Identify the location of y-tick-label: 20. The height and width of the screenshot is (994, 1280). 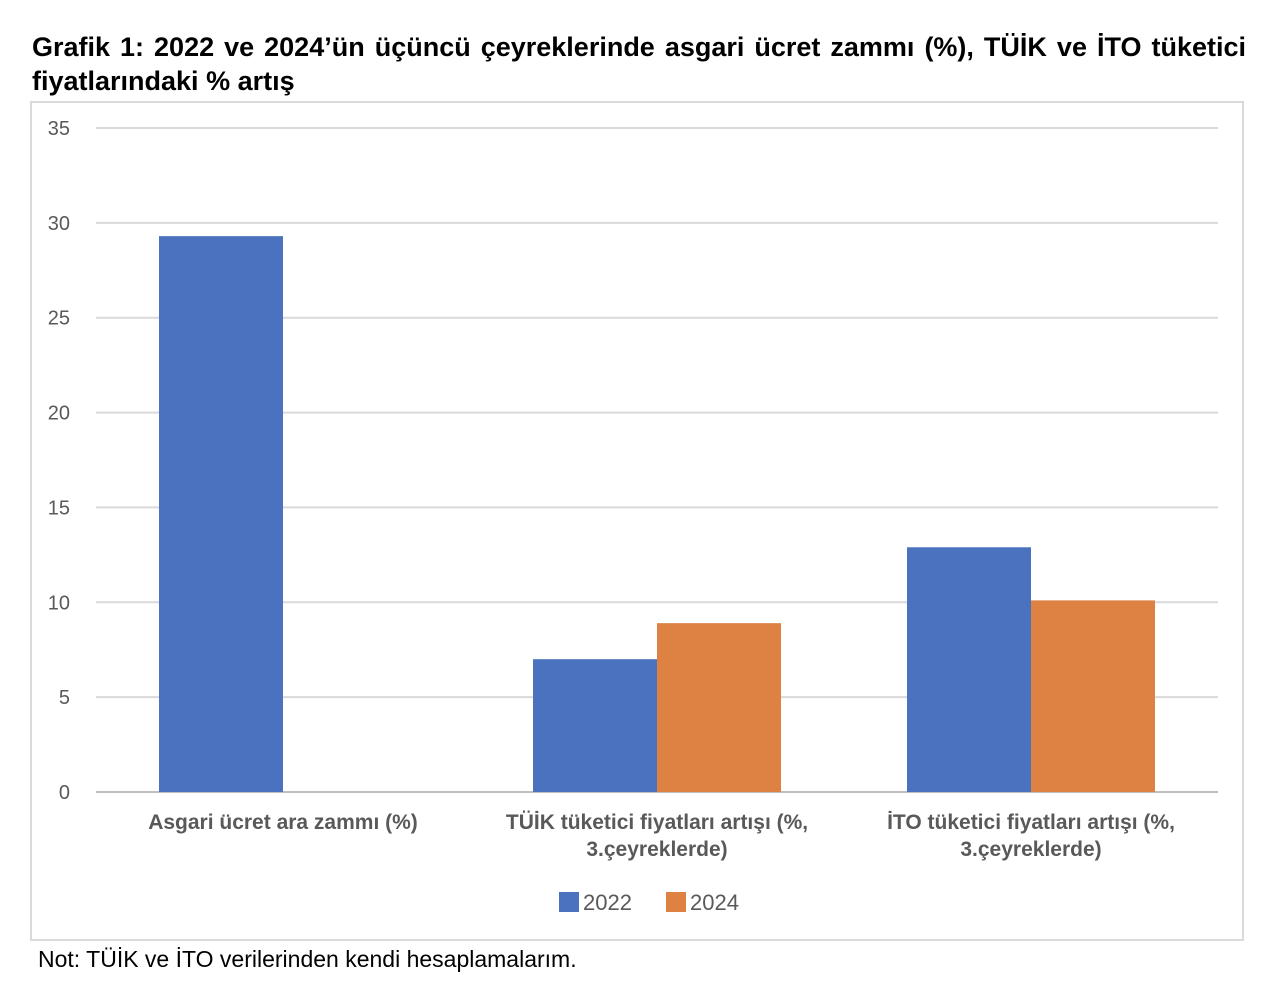
(59, 414).